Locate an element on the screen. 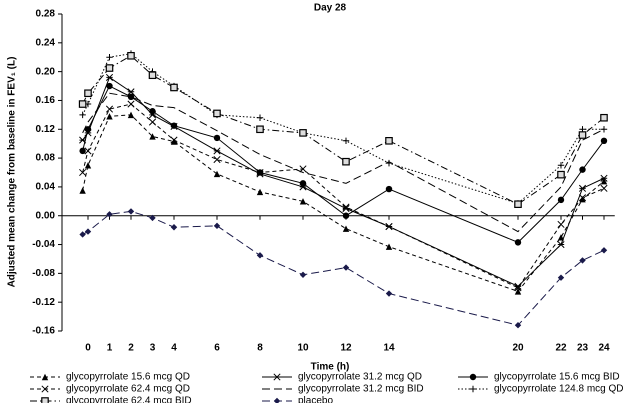 This screenshot has height=403, width=639. legend-label: glycopyrrolate 62.4 mcg QD is located at coordinates (128, 389).